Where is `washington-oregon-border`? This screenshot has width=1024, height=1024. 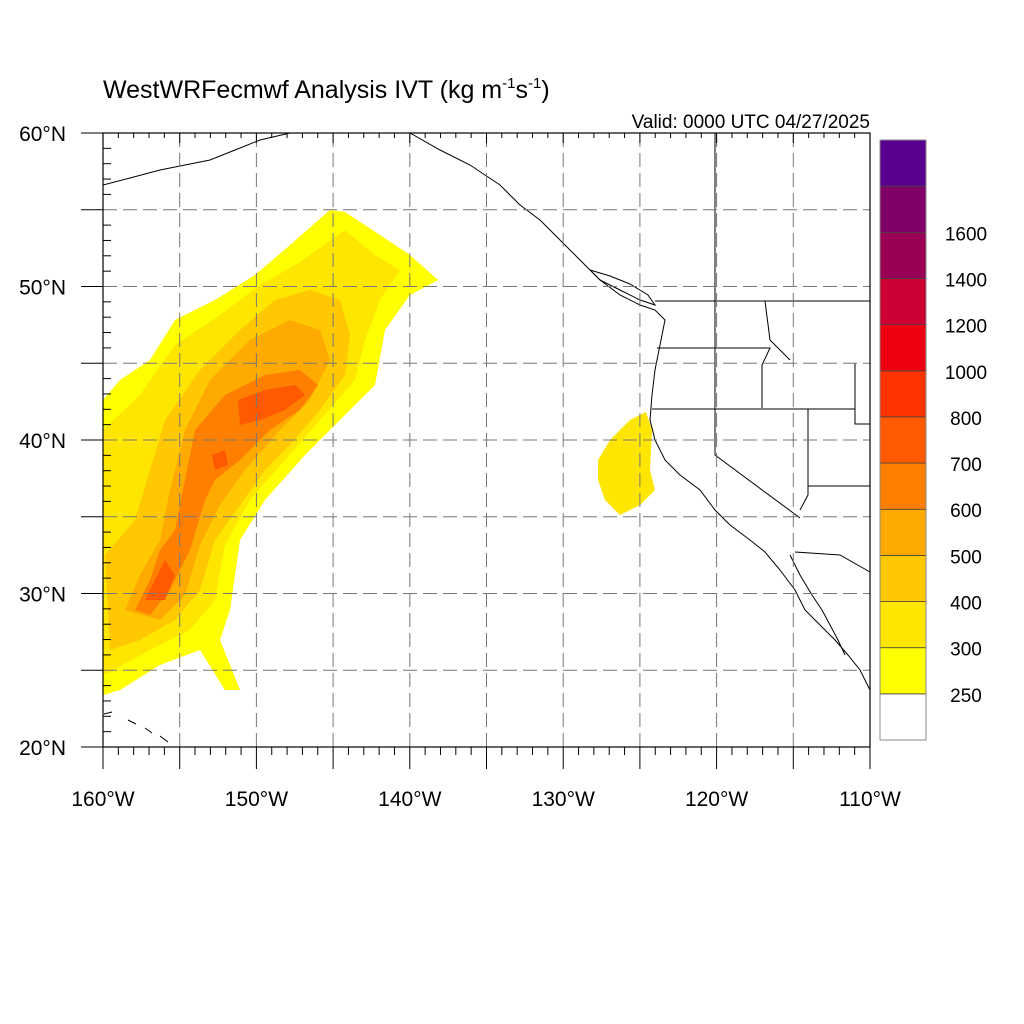 washington-oregon-border is located at coordinates (714, 377).